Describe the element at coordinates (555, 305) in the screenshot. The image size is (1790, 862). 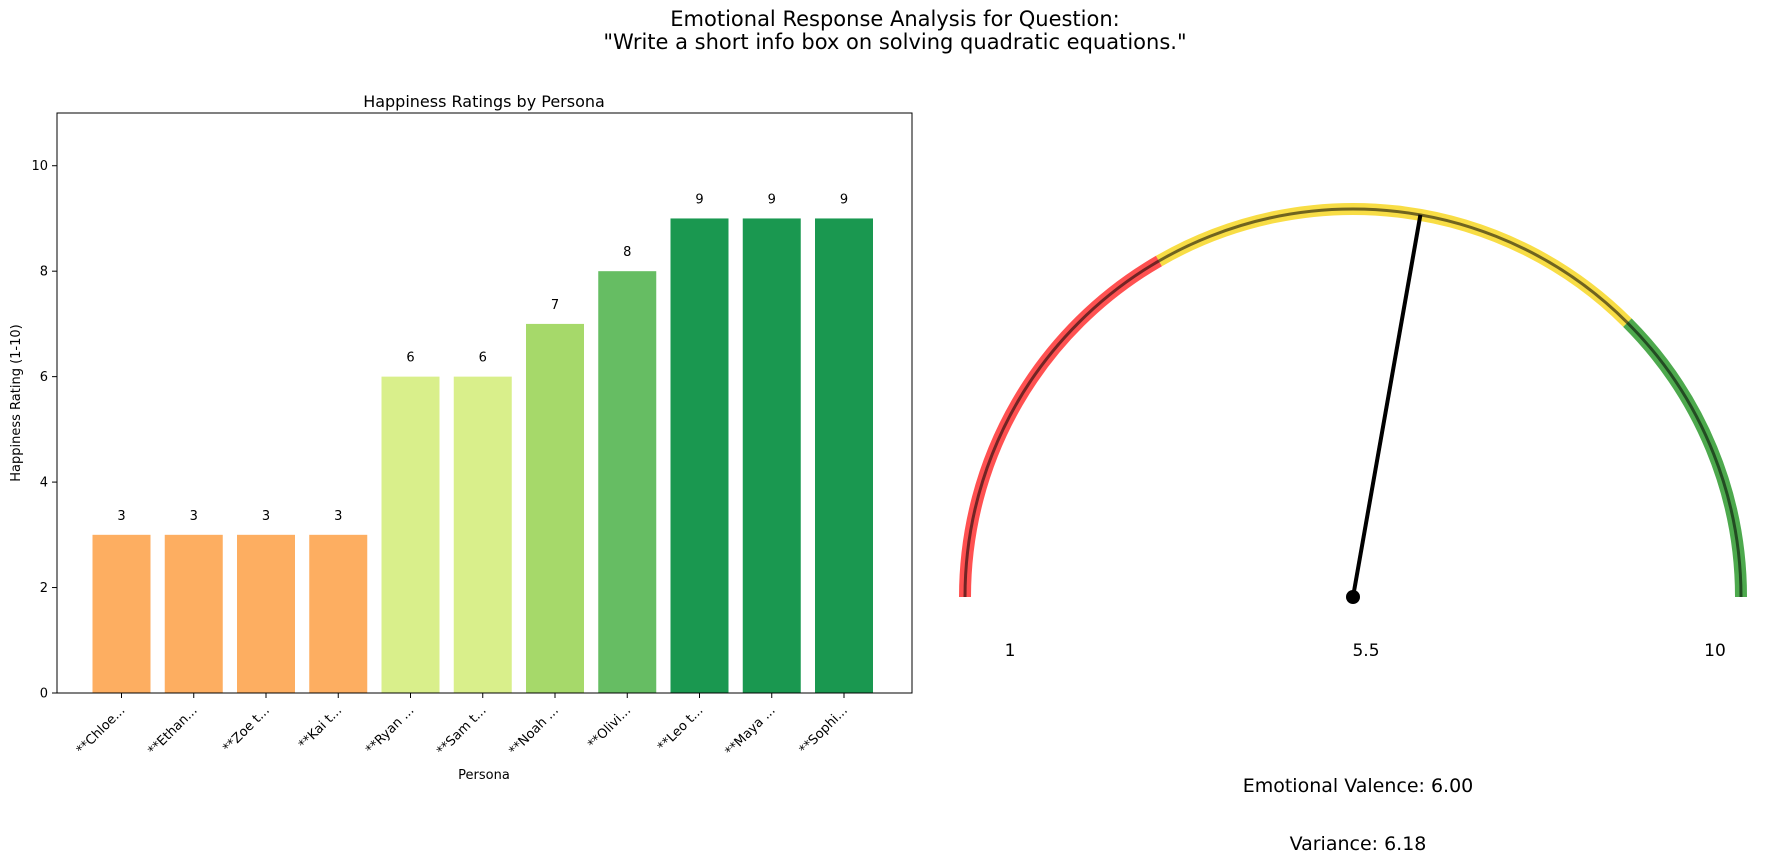
I see `bar-value-label-6: 7` at that location.